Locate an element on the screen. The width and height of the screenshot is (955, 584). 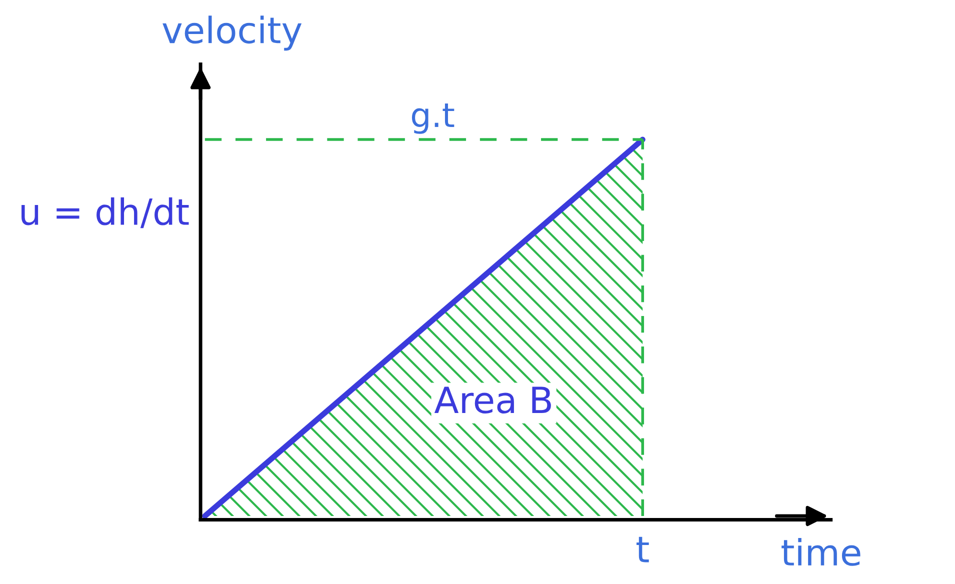
y-axis-title: velocity is located at coordinates (232, 33).